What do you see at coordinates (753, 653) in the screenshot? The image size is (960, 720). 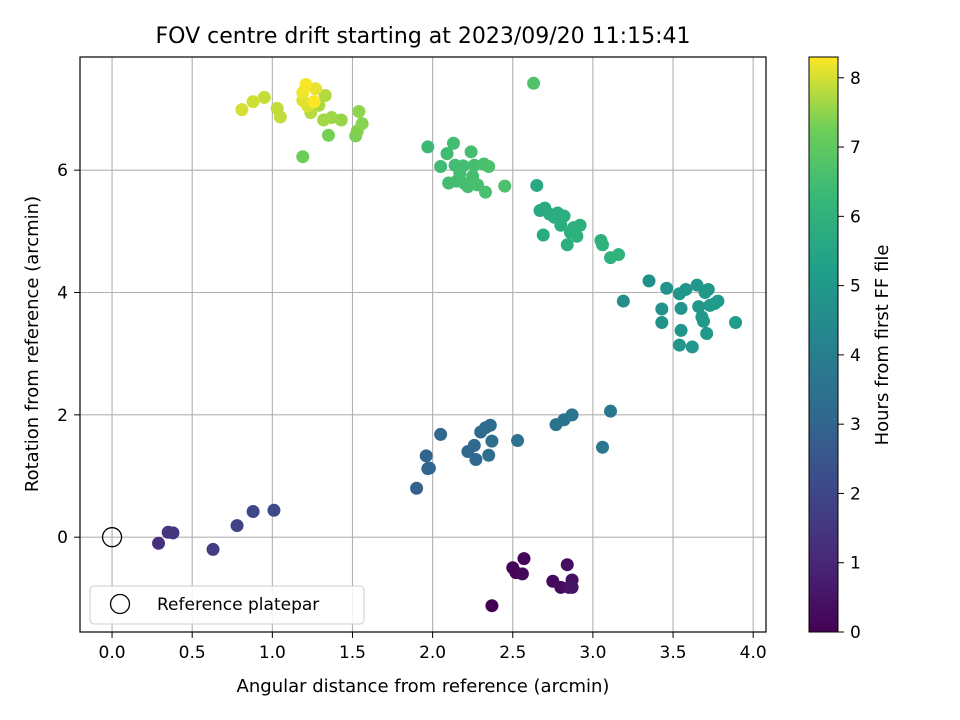 I see `x-tick-label: 4.0` at bounding box center [753, 653].